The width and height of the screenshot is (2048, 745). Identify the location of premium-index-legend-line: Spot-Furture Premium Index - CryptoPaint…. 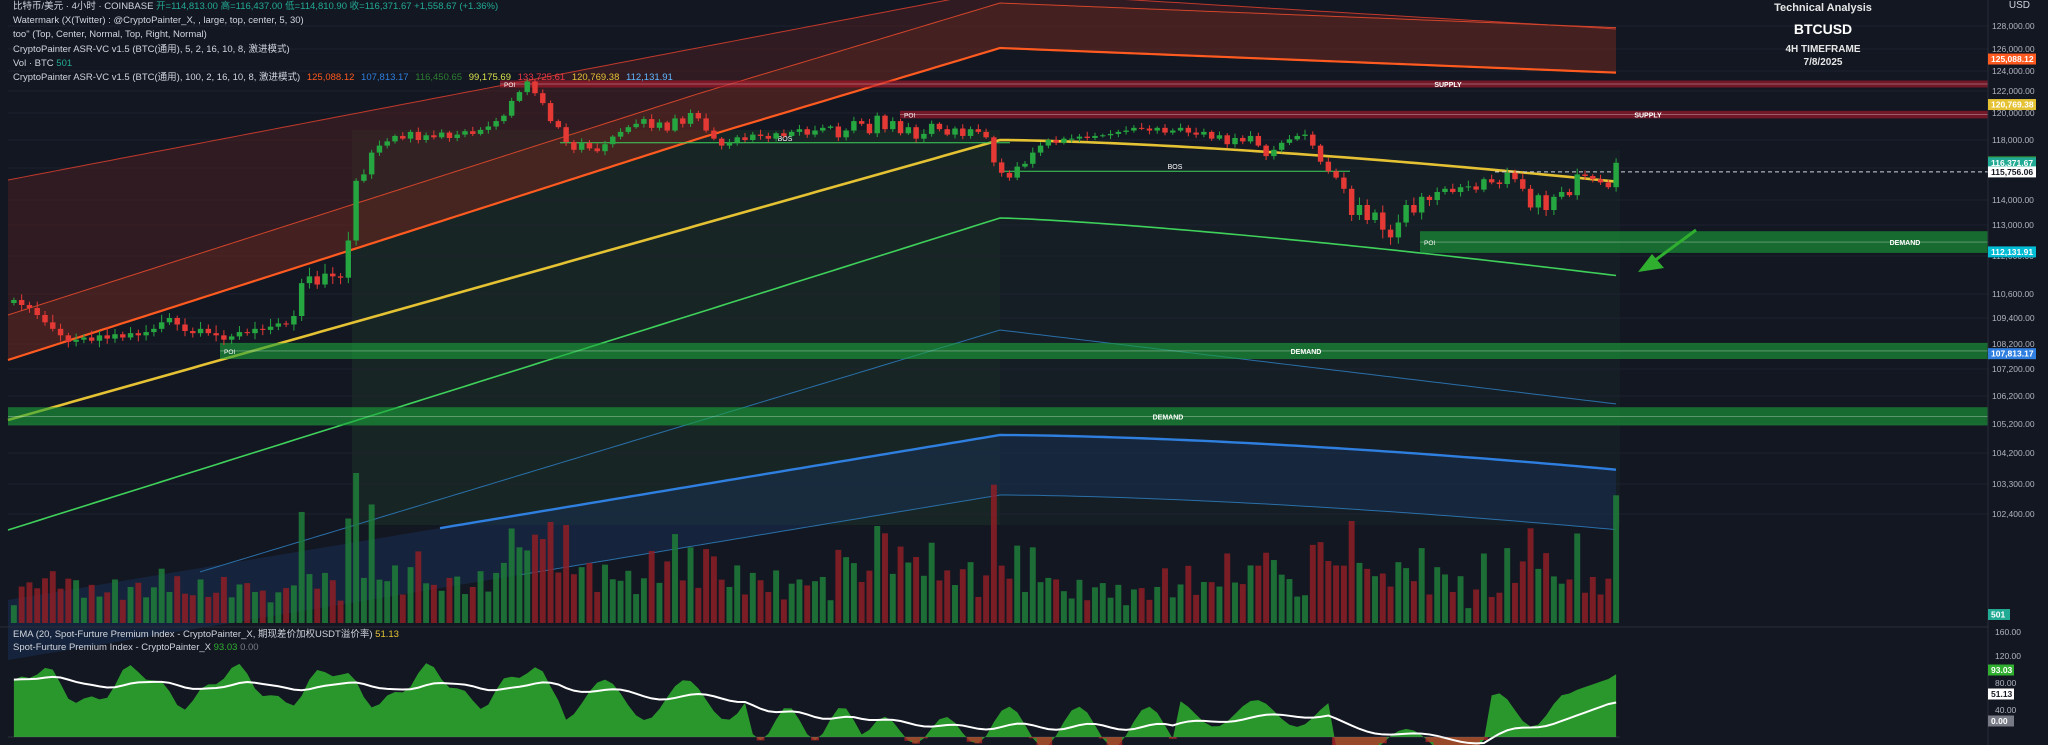
(206, 647).